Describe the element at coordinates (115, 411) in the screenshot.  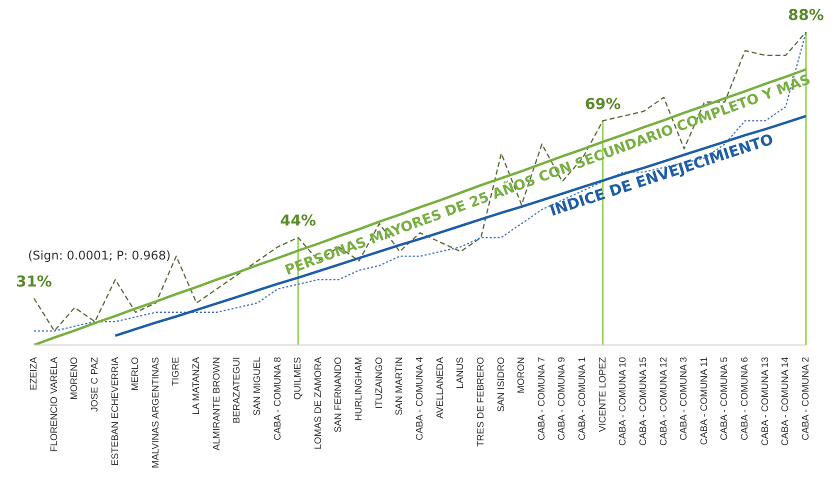
I see `x-tick-label: ESTEBAN ECHEVERRIA` at that location.